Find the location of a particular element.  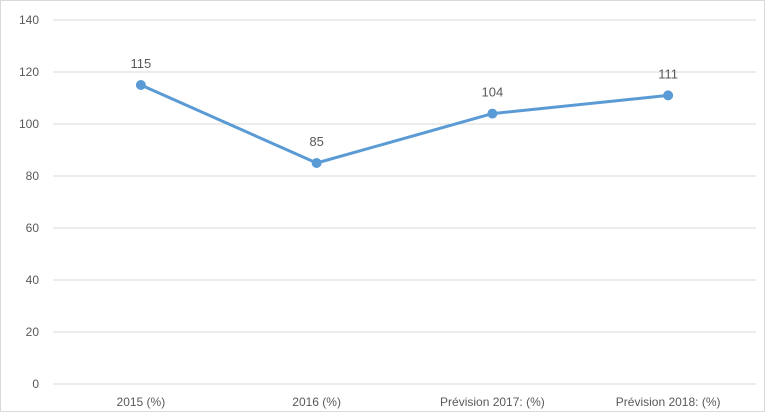

y-tick-label: 20 is located at coordinates (33, 332).